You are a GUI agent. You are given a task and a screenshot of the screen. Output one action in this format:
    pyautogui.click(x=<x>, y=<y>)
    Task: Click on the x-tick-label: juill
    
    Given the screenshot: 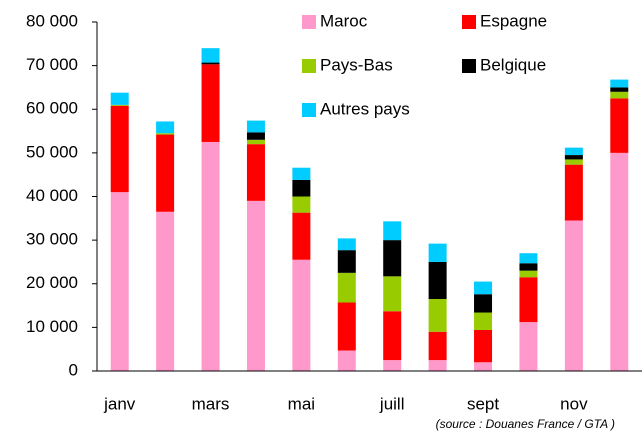 What is the action you would take?
    pyautogui.click(x=392, y=403)
    